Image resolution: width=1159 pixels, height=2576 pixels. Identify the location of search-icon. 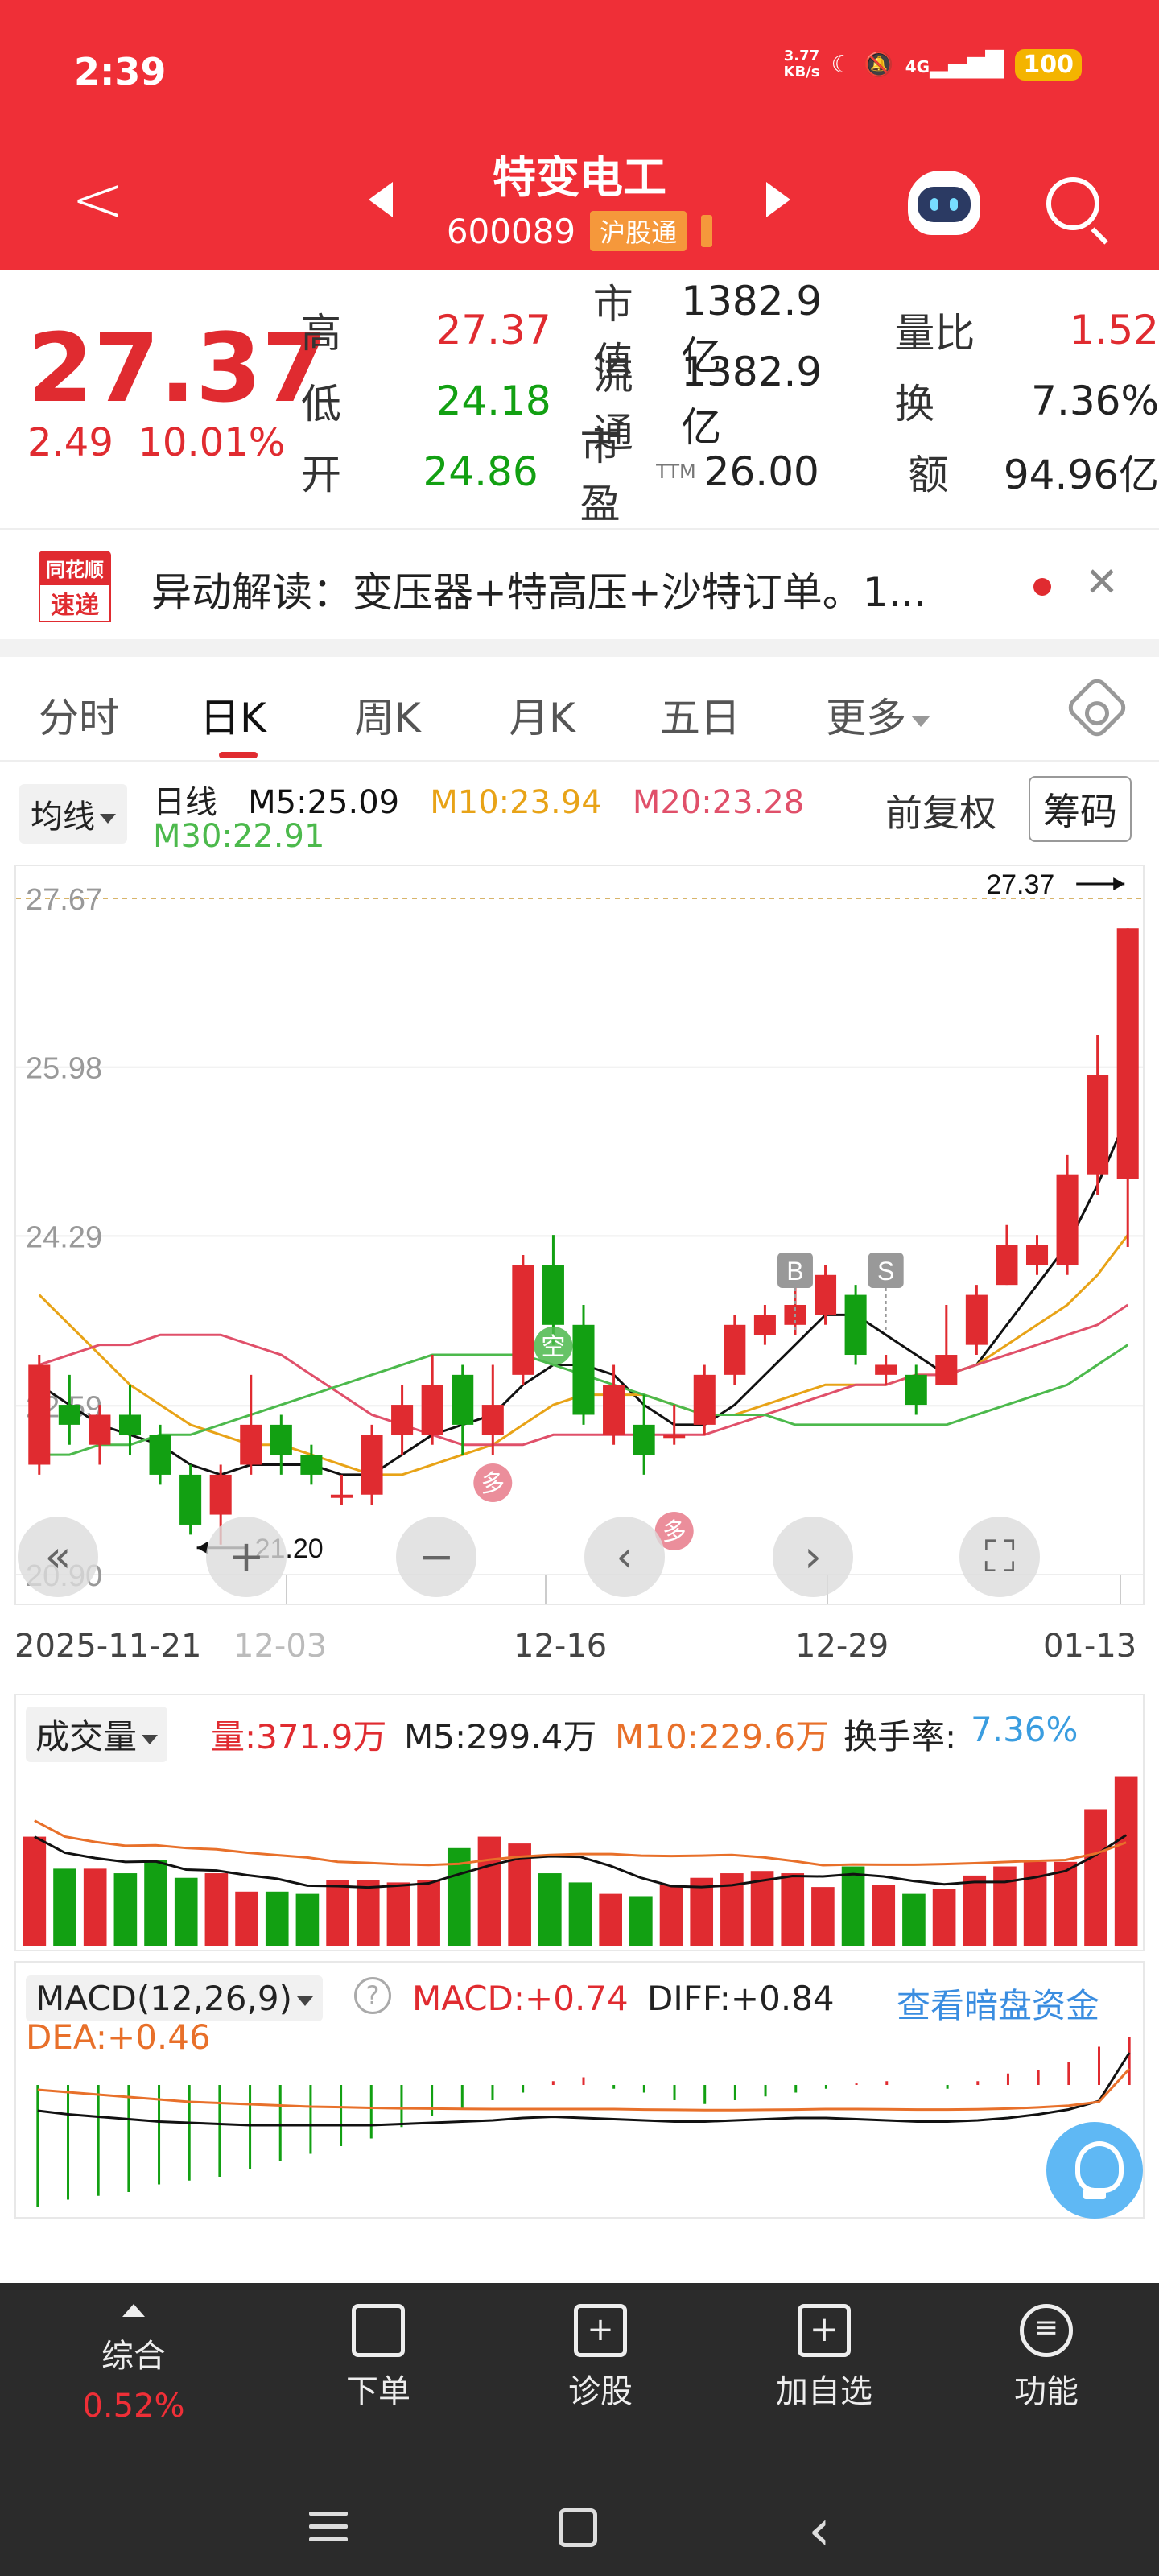
(1072, 203).